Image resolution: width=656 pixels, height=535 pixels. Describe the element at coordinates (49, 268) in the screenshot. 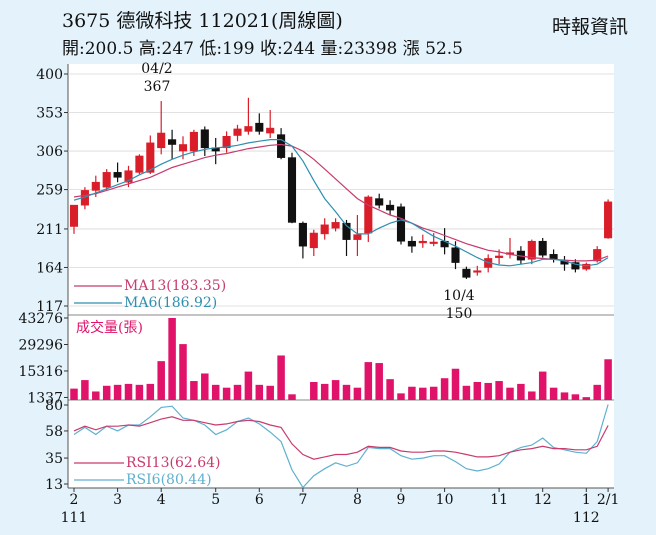

I see `price-tick-label: 164` at that location.